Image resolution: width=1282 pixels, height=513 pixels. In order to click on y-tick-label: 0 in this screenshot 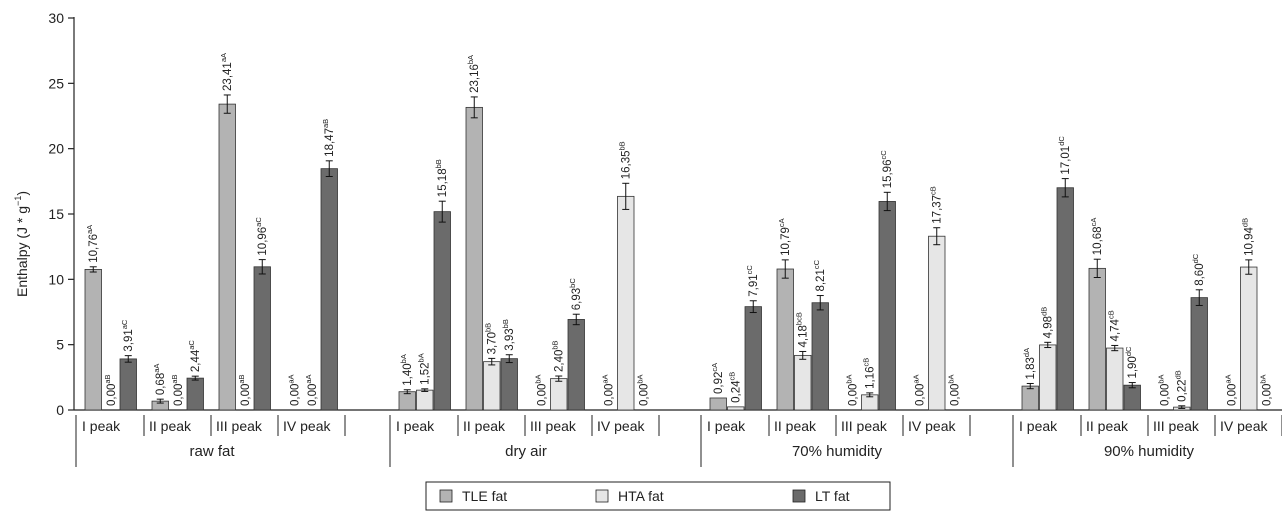, I will do `click(60, 410)`.